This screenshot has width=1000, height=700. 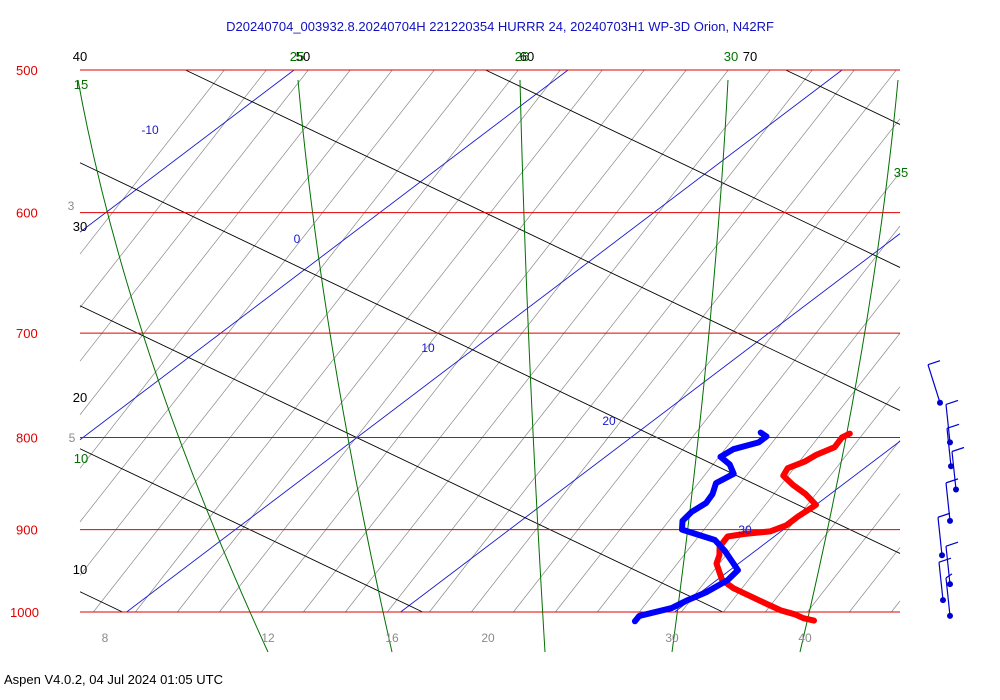 What do you see at coordinates (428, 348) in the screenshot?
I see `isotherm-label: 10` at bounding box center [428, 348].